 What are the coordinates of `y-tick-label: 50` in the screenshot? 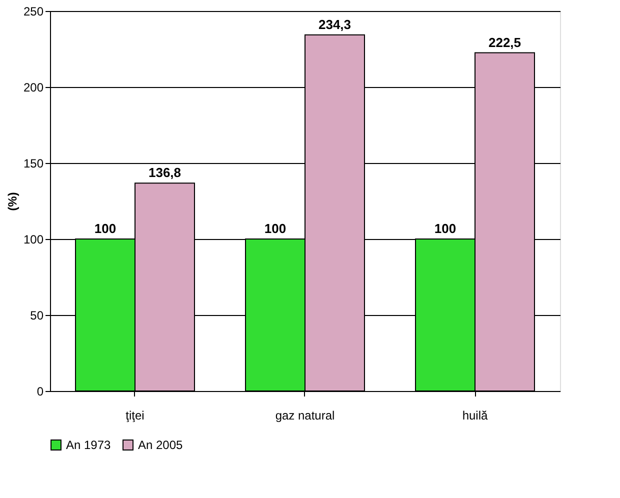 It's located at (37, 315).